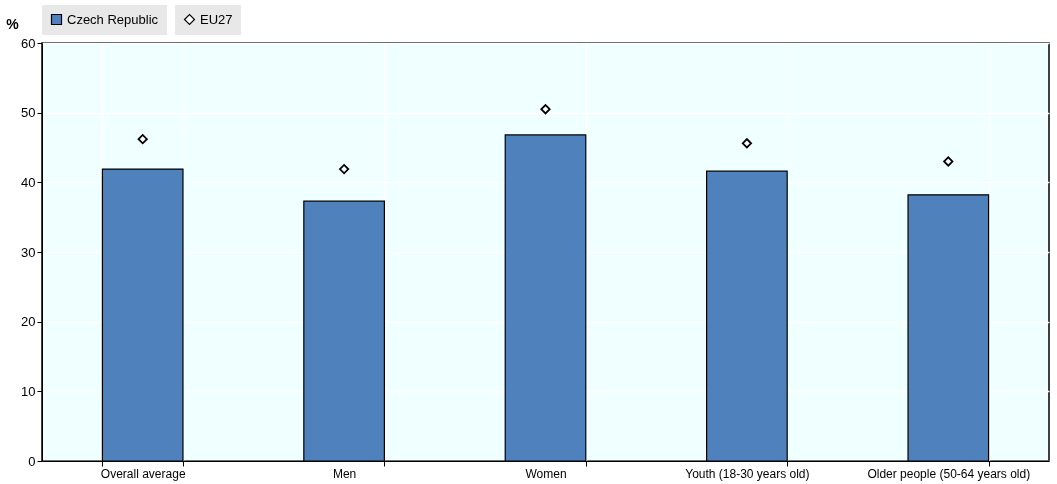 This screenshot has width=1057, height=484. Describe the element at coordinates (28, 113) in the screenshot. I see `y-tick-label: 50` at that location.